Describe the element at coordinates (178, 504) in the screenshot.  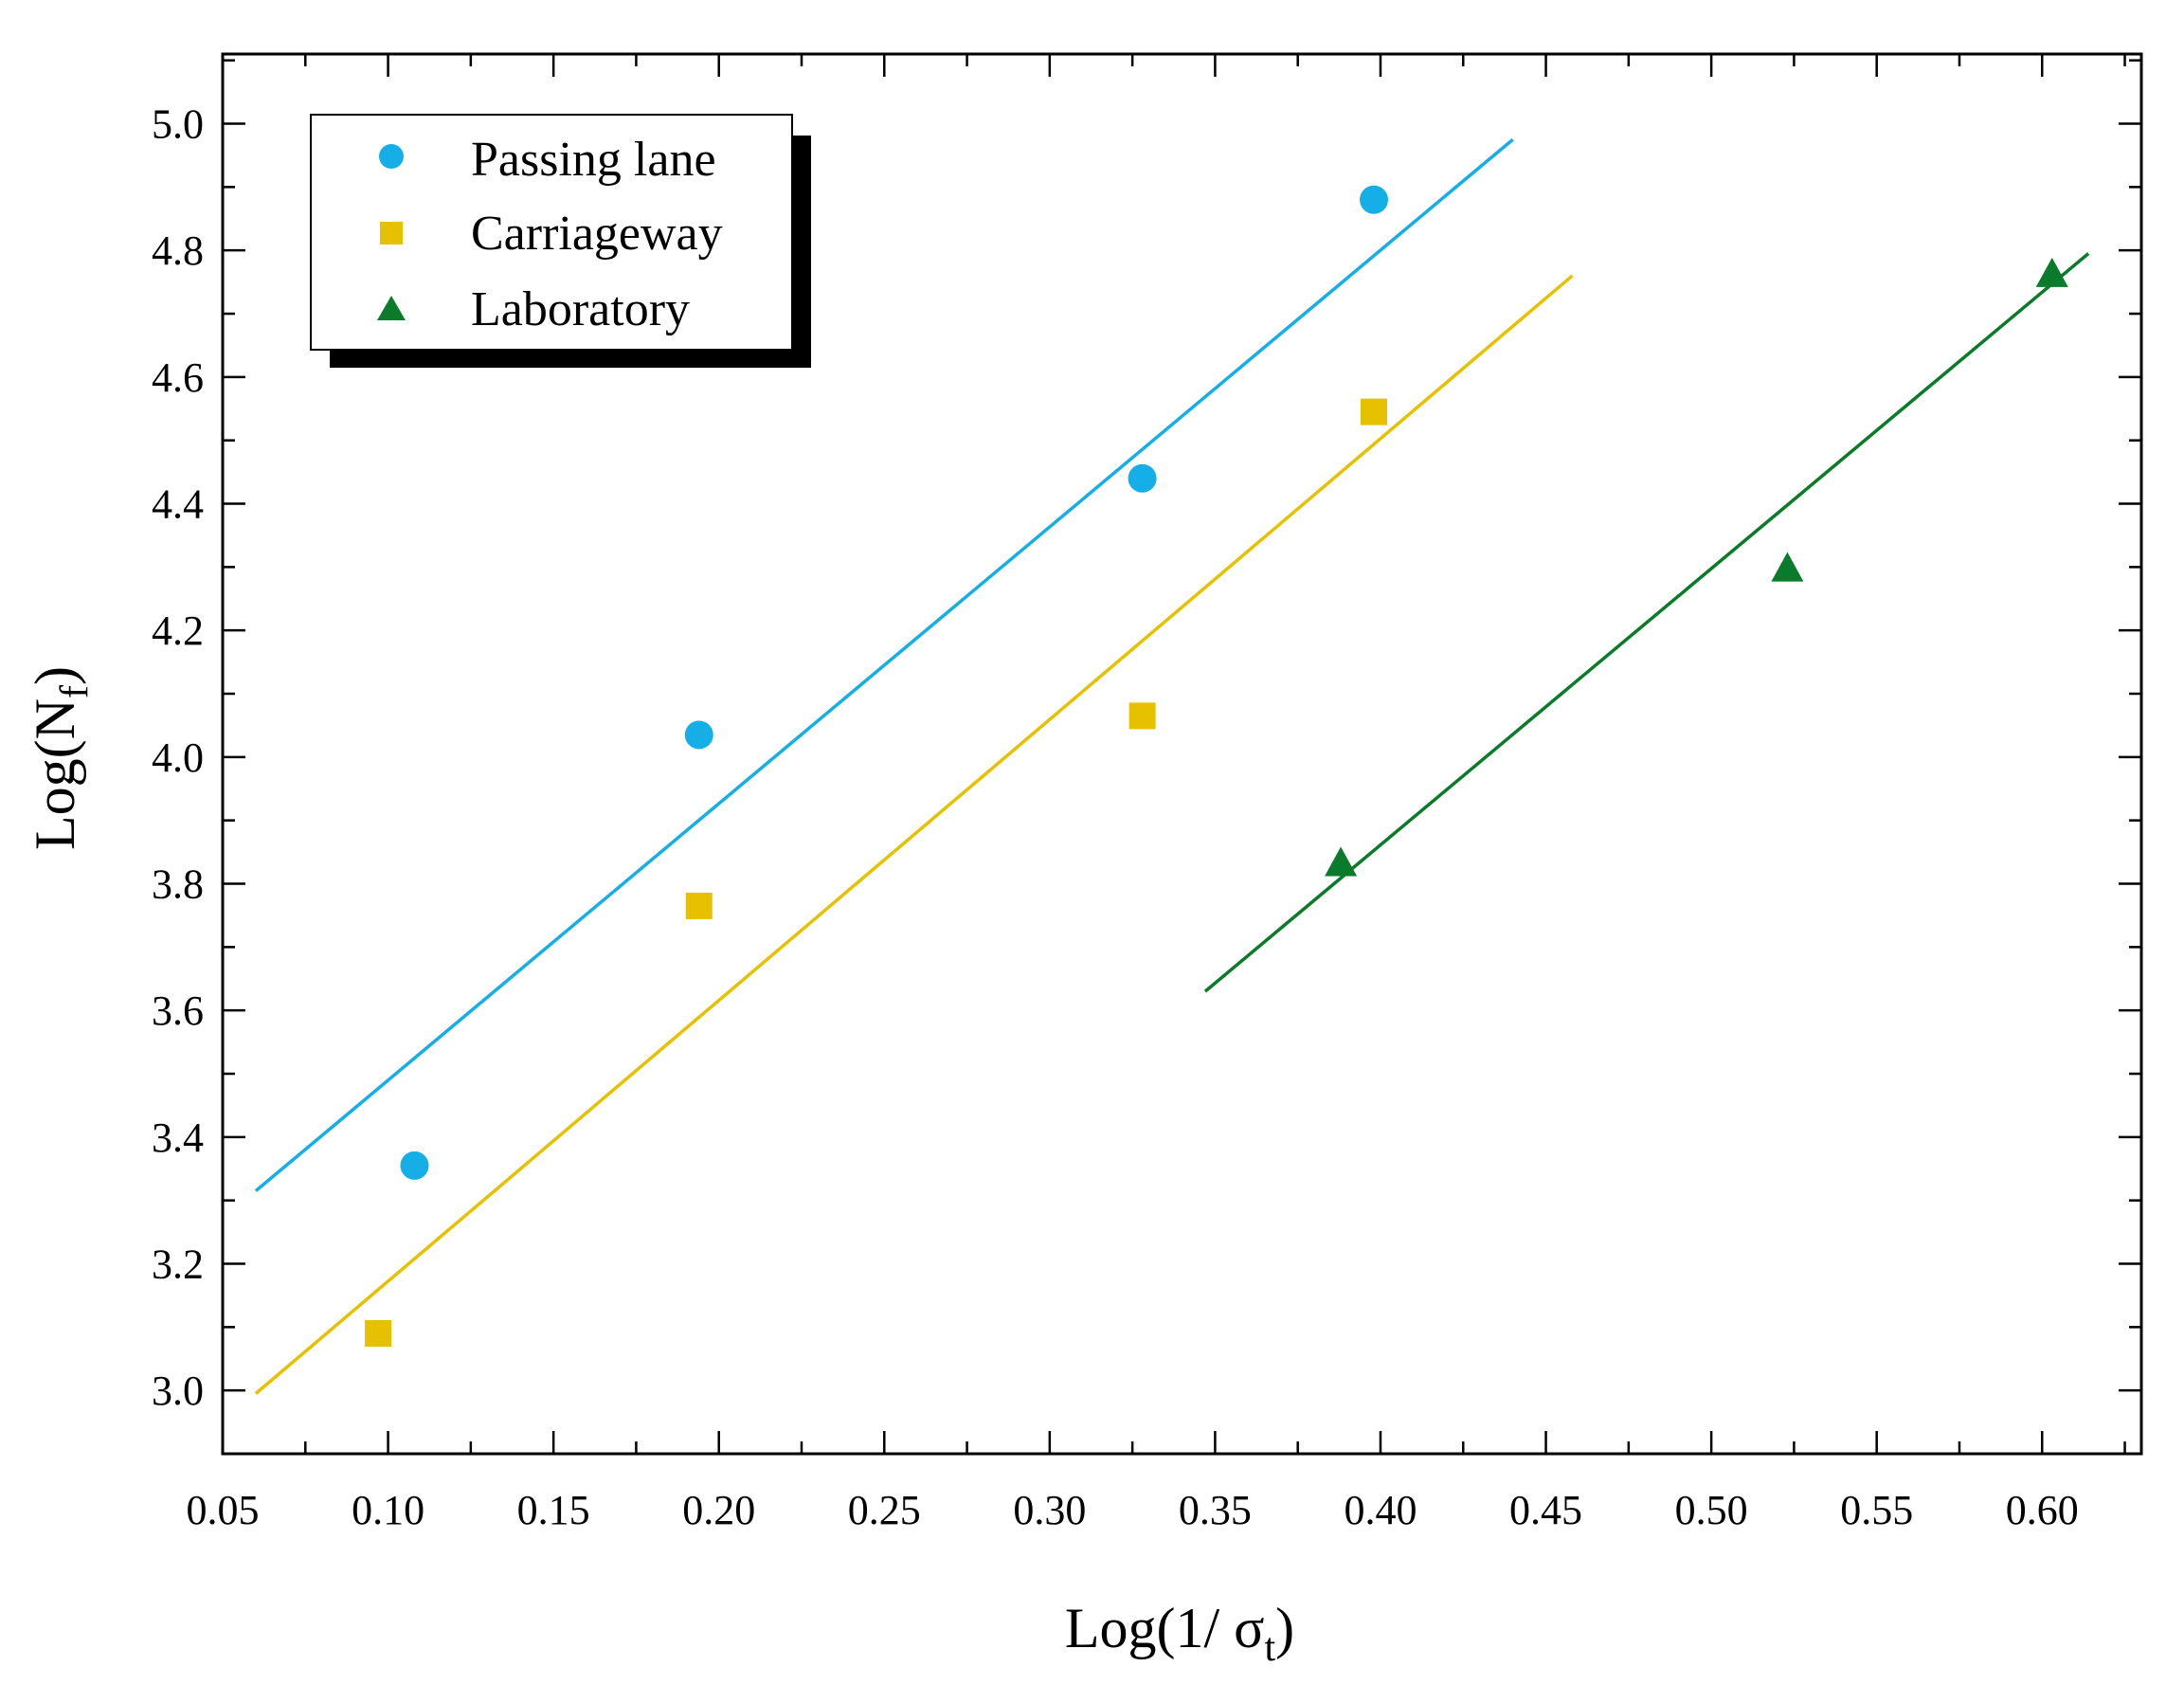
I see `y-tick-label: 4.4` at that location.